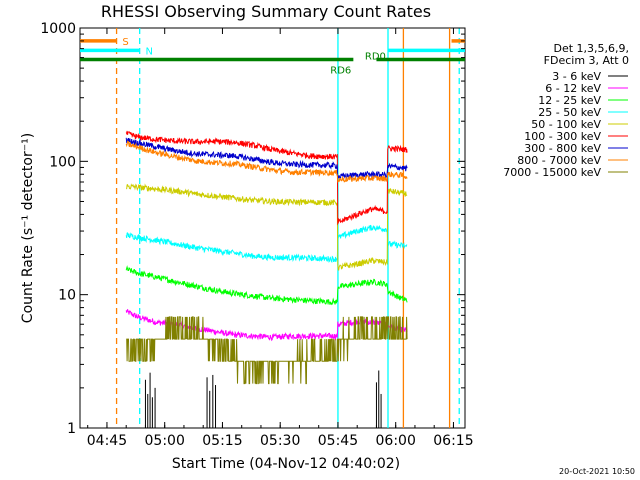 The width and height of the screenshot is (640, 480). What do you see at coordinates (165, 441) in the screenshot?
I see `x-tick-label-1: 05:00` at bounding box center [165, 441].